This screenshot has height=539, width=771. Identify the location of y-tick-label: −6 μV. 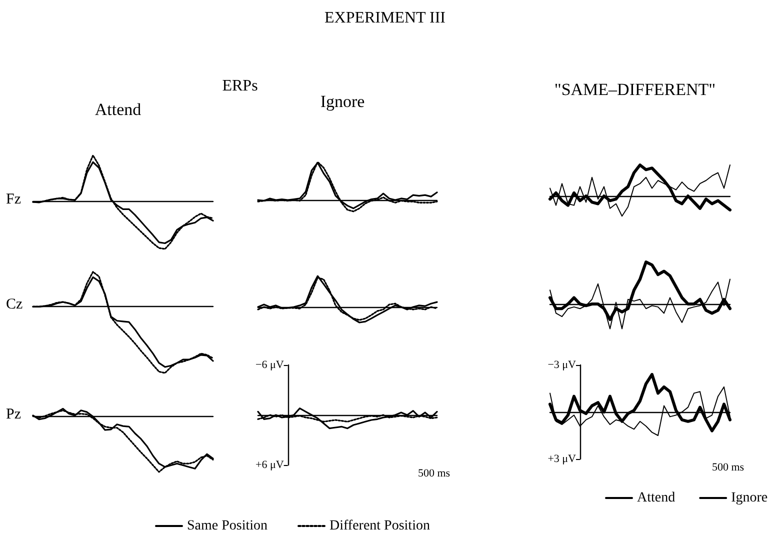
(270, 365).